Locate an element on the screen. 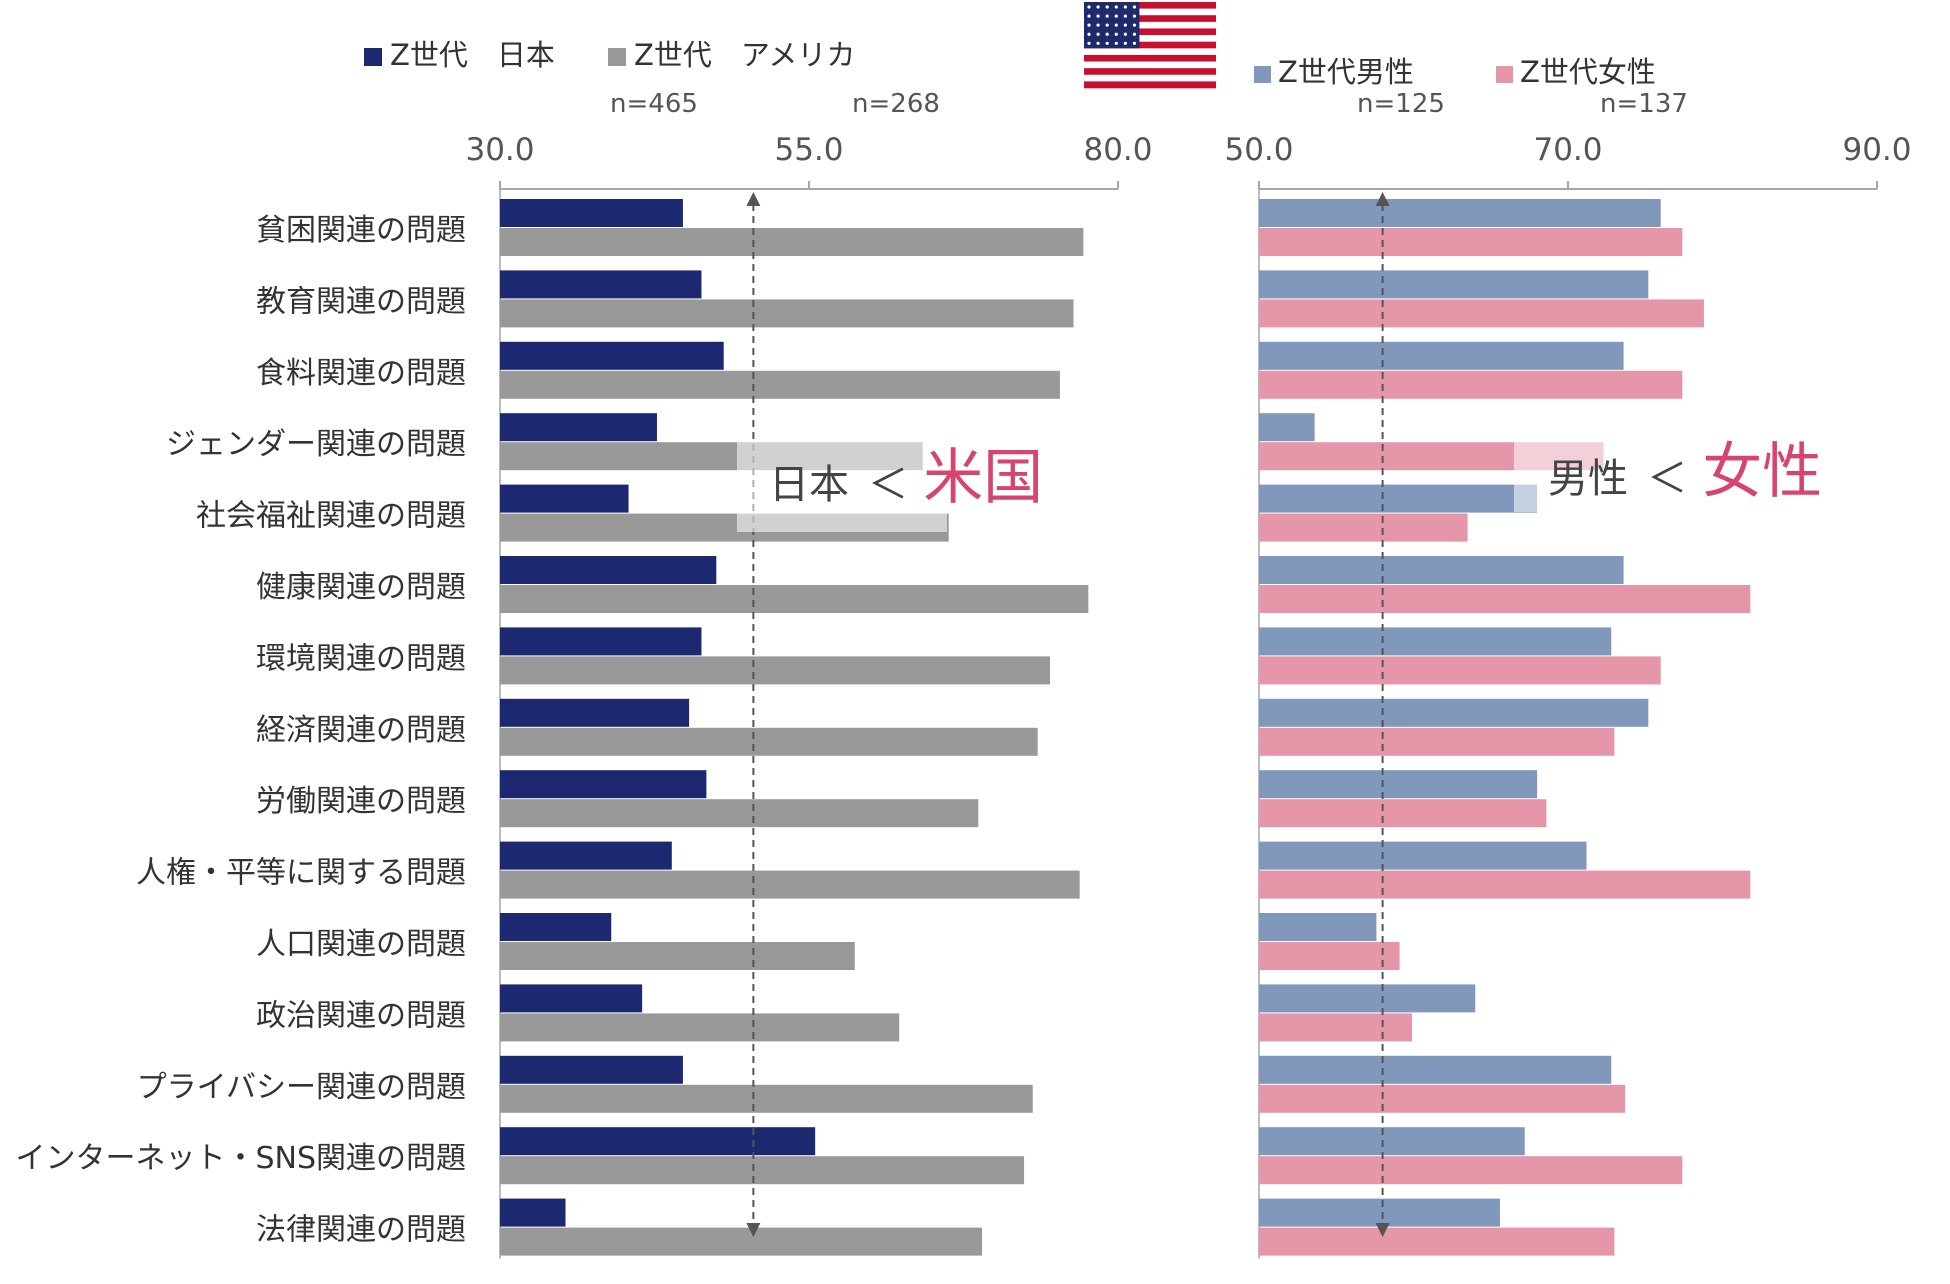 The image size is (1950, 1284). legend-label-us: Z世代 アメリカ is located at coordinates (744, 55).